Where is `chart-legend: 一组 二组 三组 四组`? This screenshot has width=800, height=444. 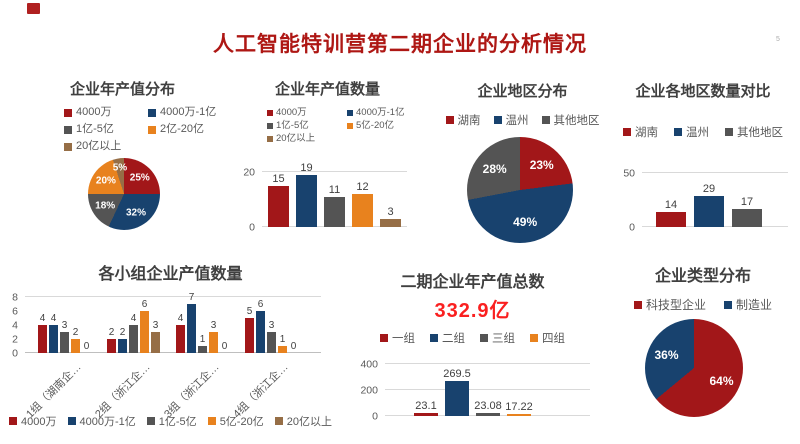
chart-legend: 一组 二组 三组 四组 is located at coordinates (472, 338).